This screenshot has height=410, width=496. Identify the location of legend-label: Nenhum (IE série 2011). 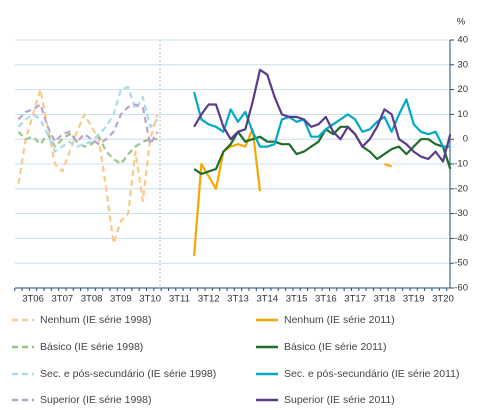
(339, 320).